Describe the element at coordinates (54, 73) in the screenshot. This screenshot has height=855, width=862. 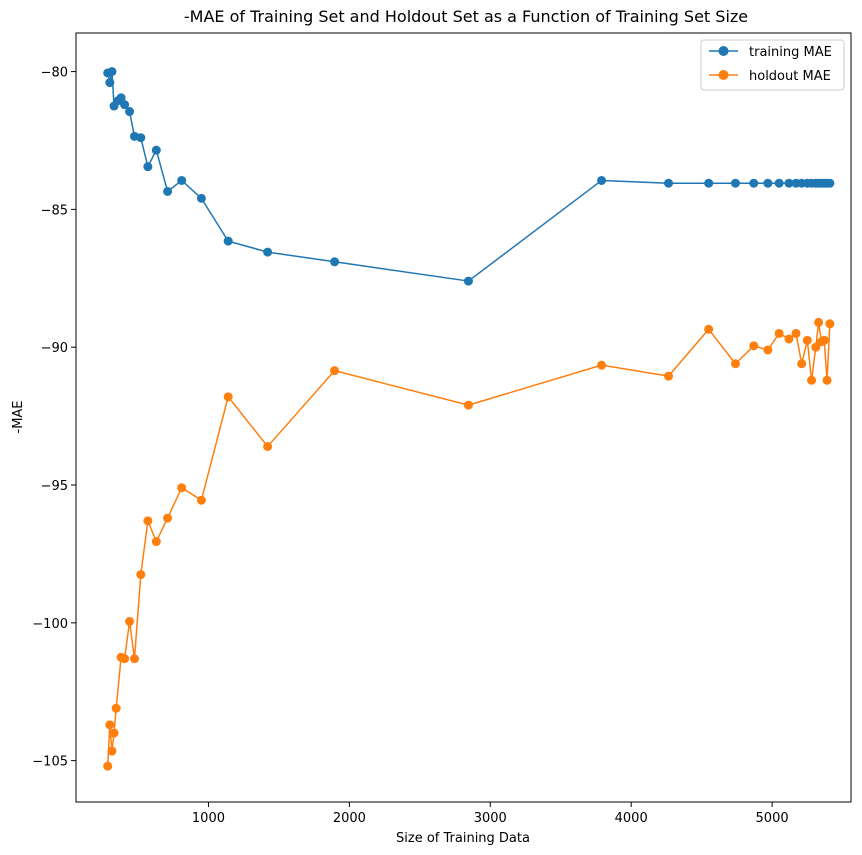
I see `y-tick-label: −80` at that location.